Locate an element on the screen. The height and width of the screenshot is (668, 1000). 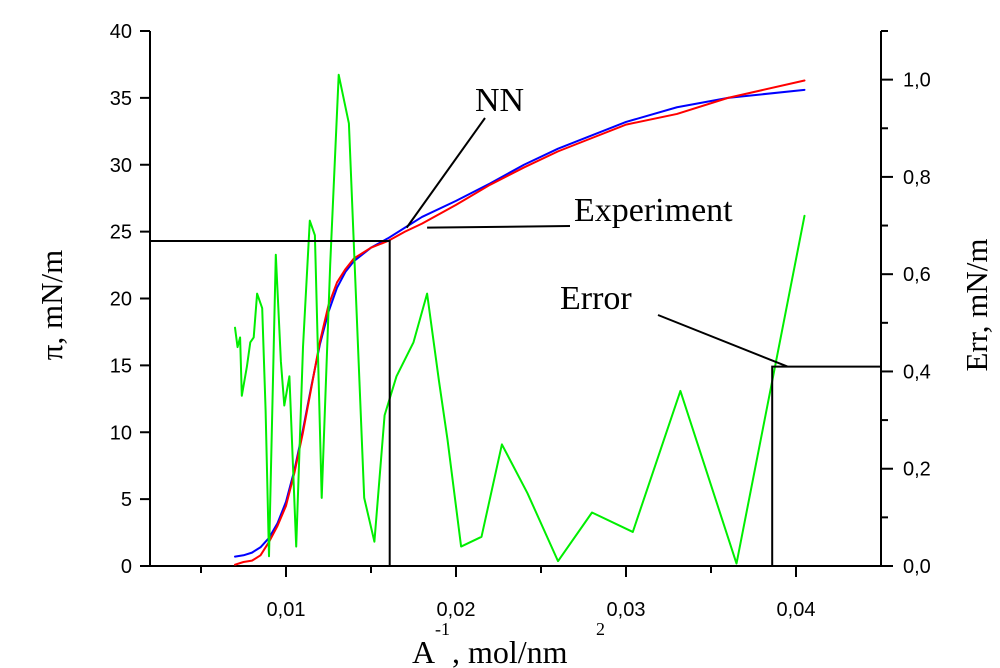
y-left-tick-label: 0 is located at coordinates (126, 567).